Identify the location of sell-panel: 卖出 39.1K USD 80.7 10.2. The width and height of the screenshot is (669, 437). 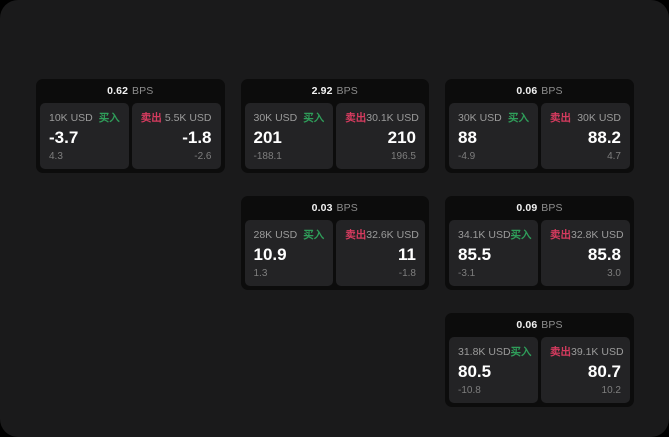
(585, 370).